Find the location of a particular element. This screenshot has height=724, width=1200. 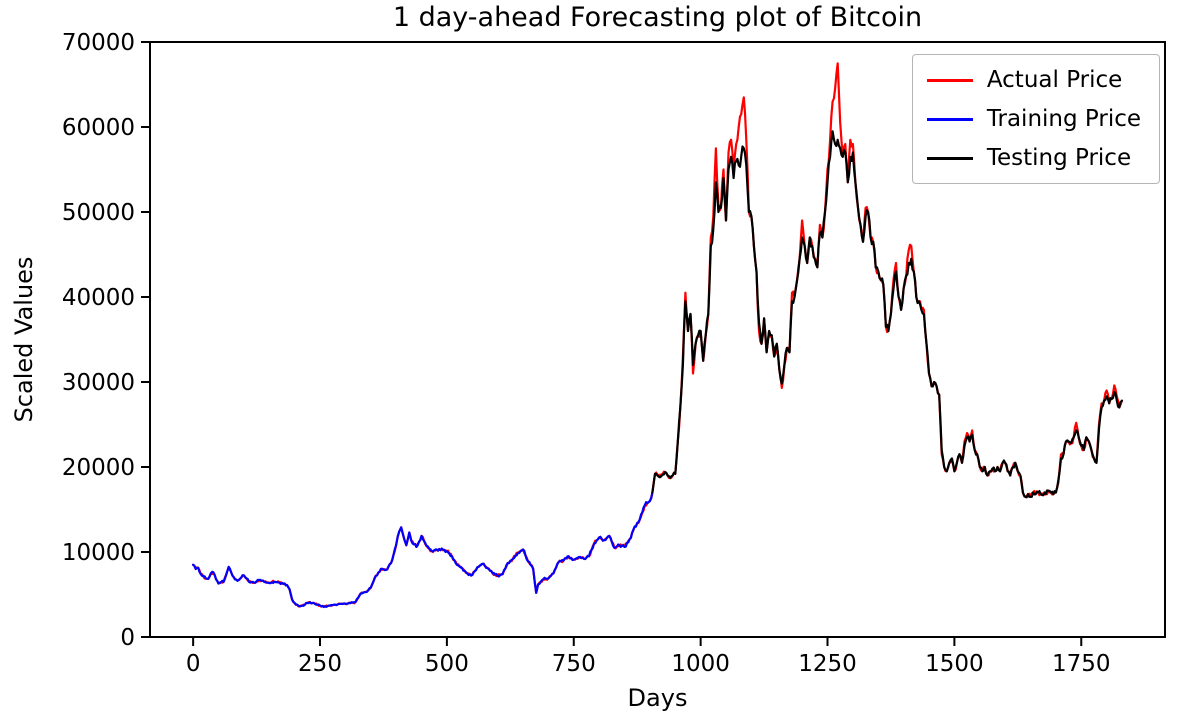

x-tick-label: 500 is located at coordinates (447, 664).